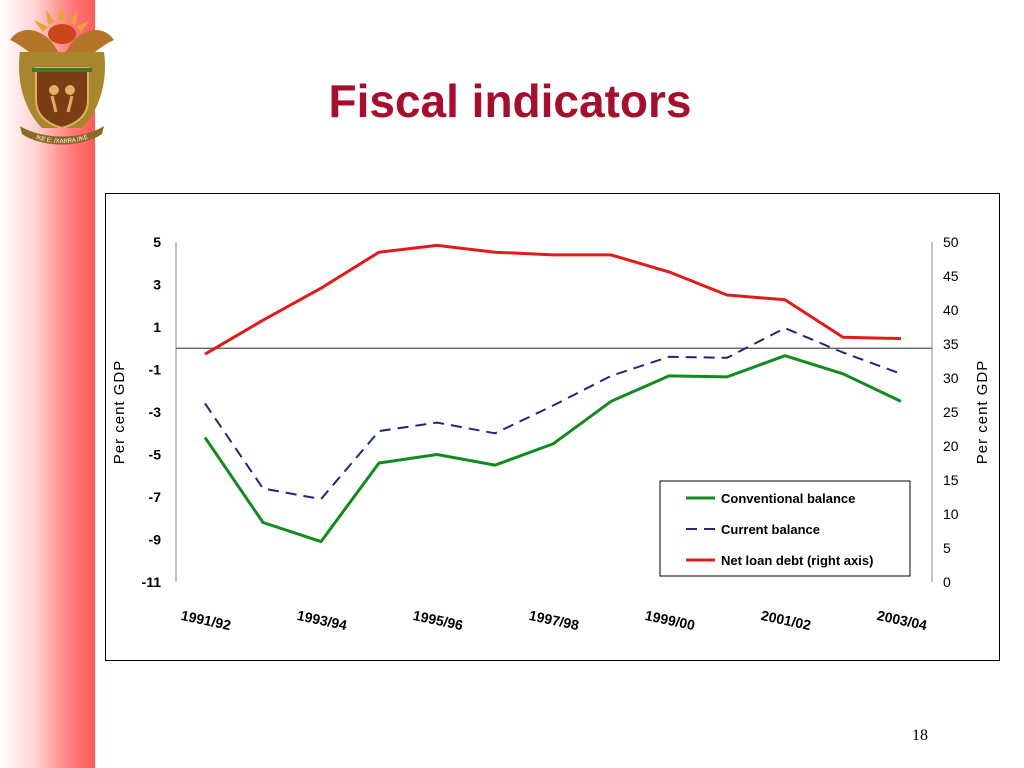  Describe the element at coordinates (951, 276) in the screenshot. I see `right-tick-label: 45` at that location.